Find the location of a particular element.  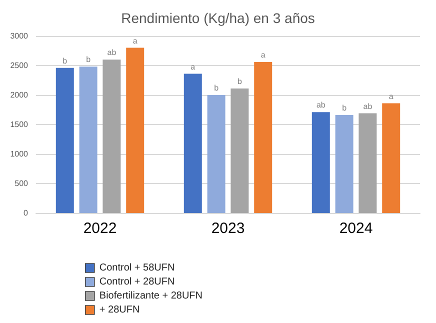

legend-label: Control + 58UFN is located at coordinates (137, 268).